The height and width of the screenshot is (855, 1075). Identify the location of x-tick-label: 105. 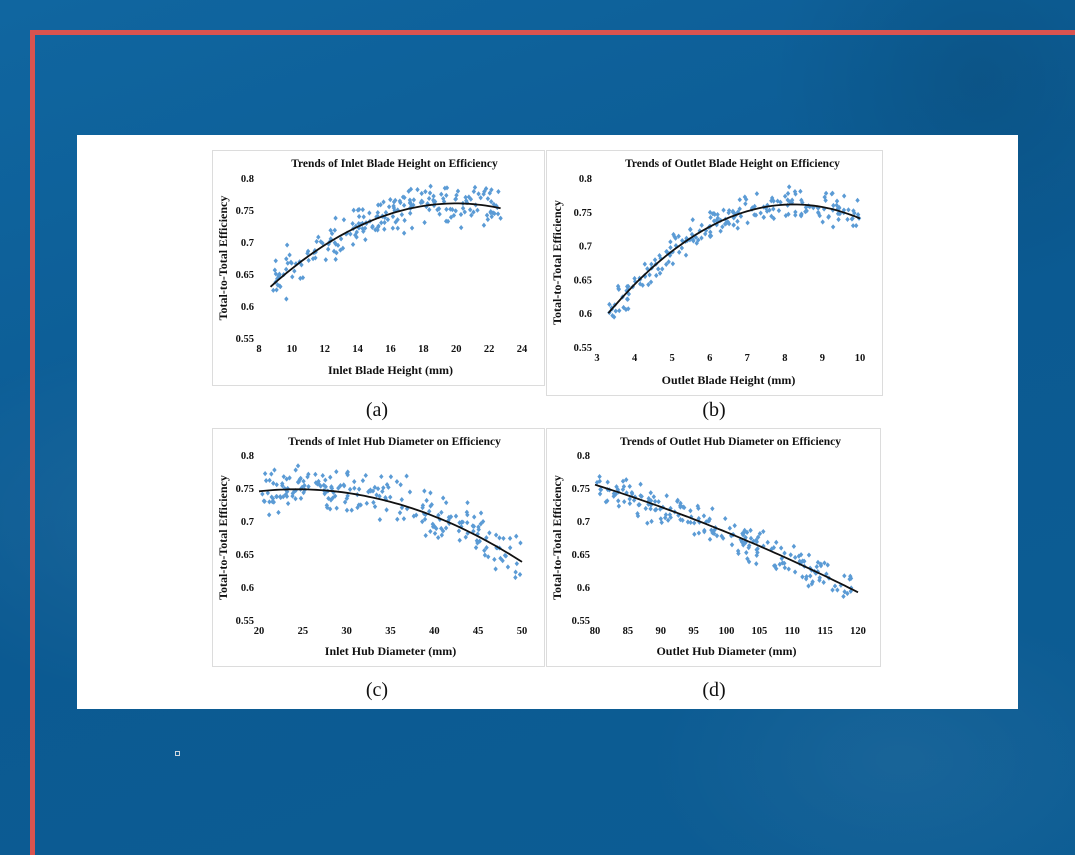
(760, 631).